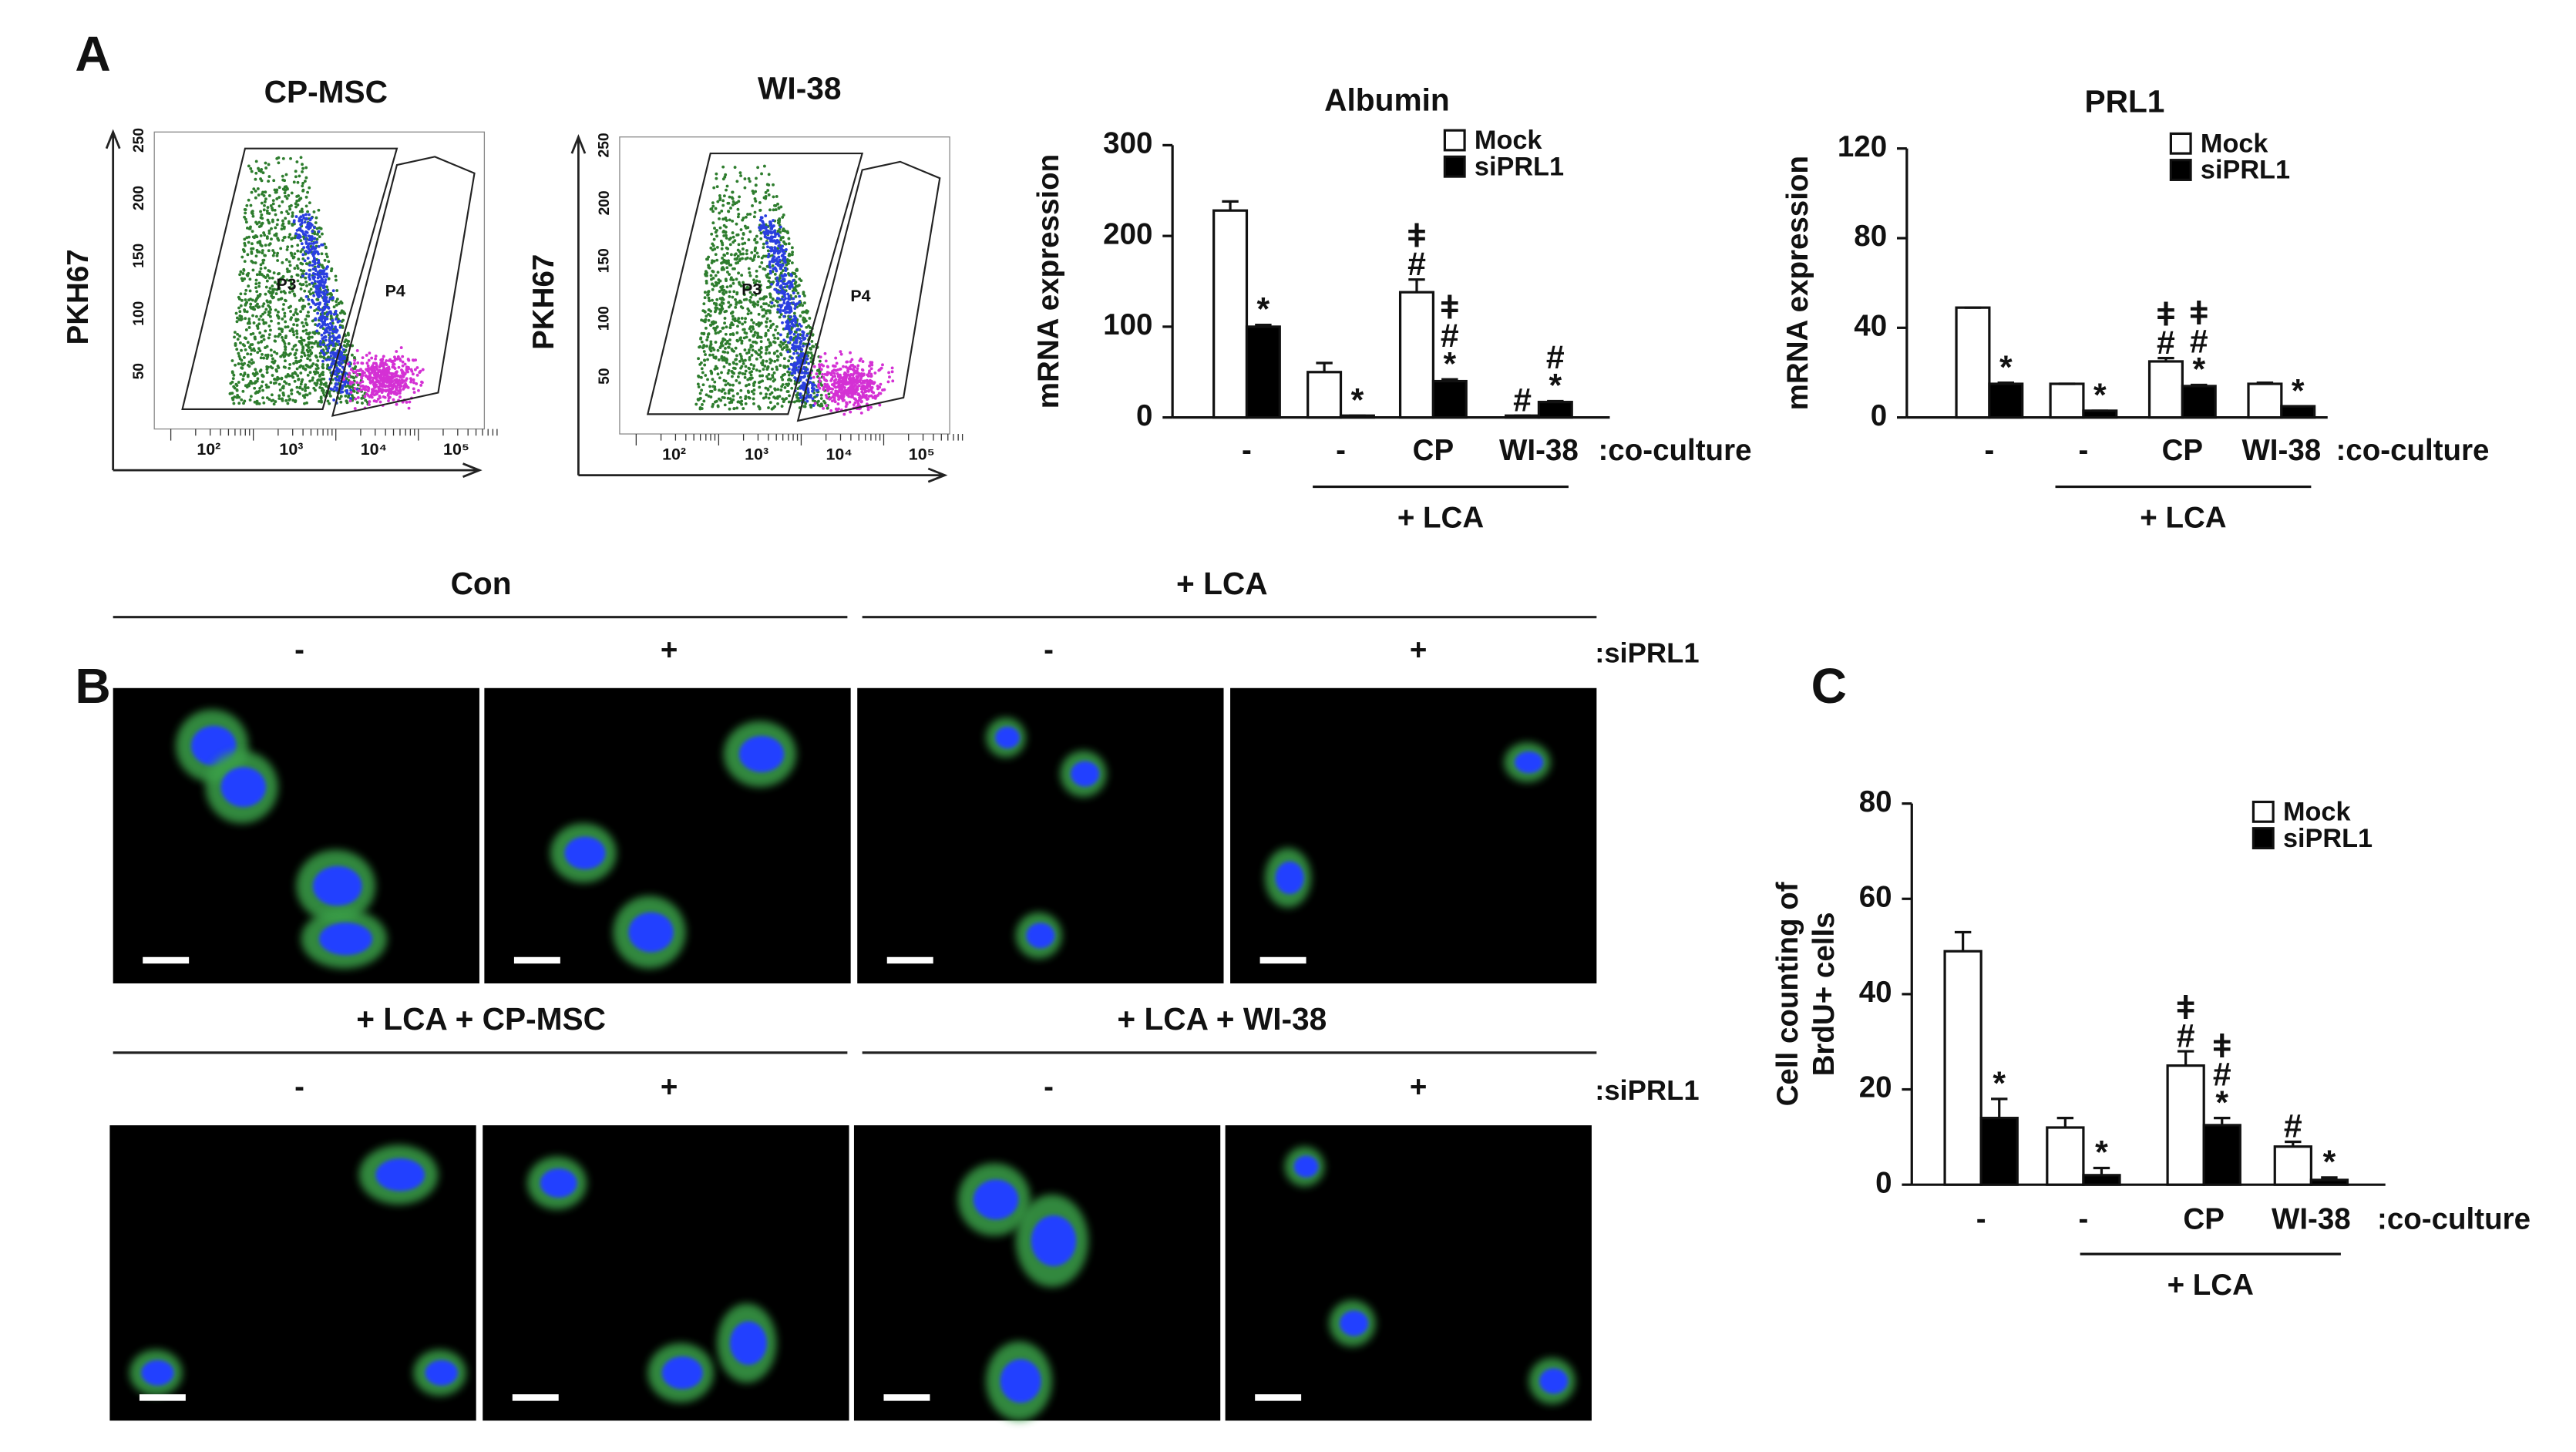  I want to click on bar, so click(2185, 1125).